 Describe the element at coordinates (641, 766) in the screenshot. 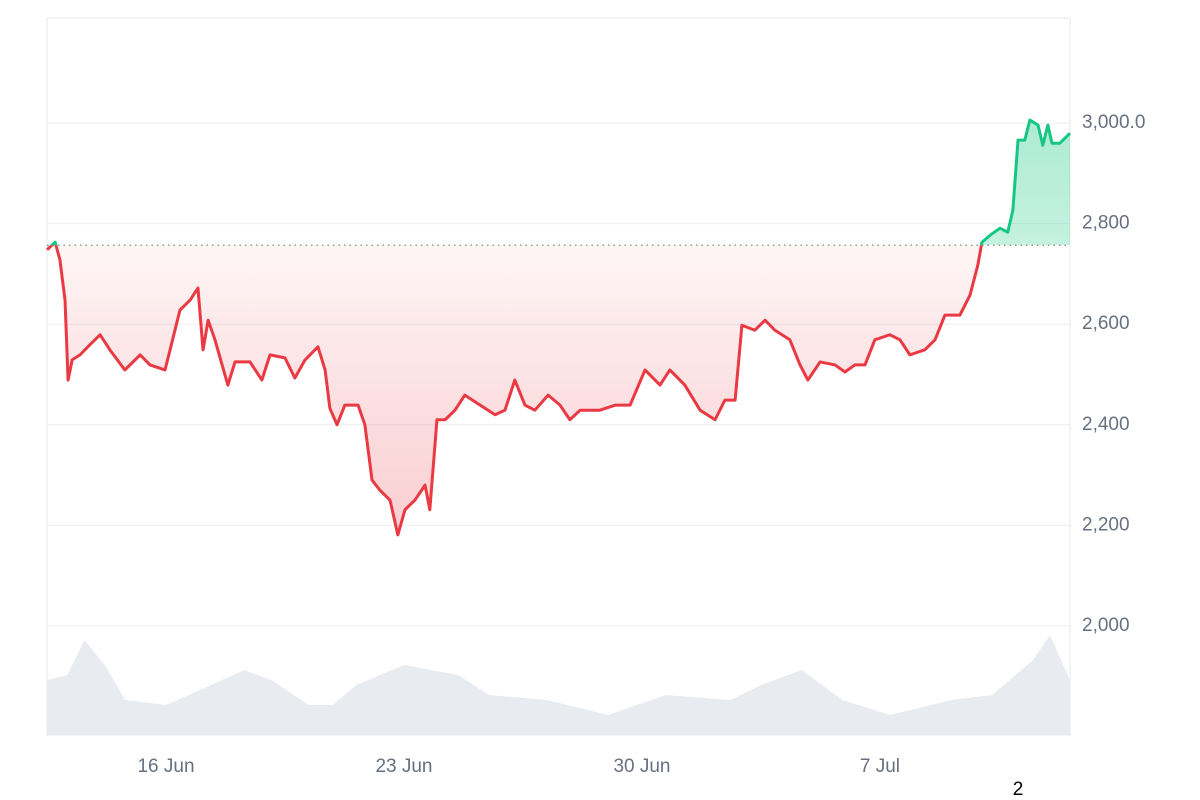

I see `x-tick-label: 30 Jun` at that location.